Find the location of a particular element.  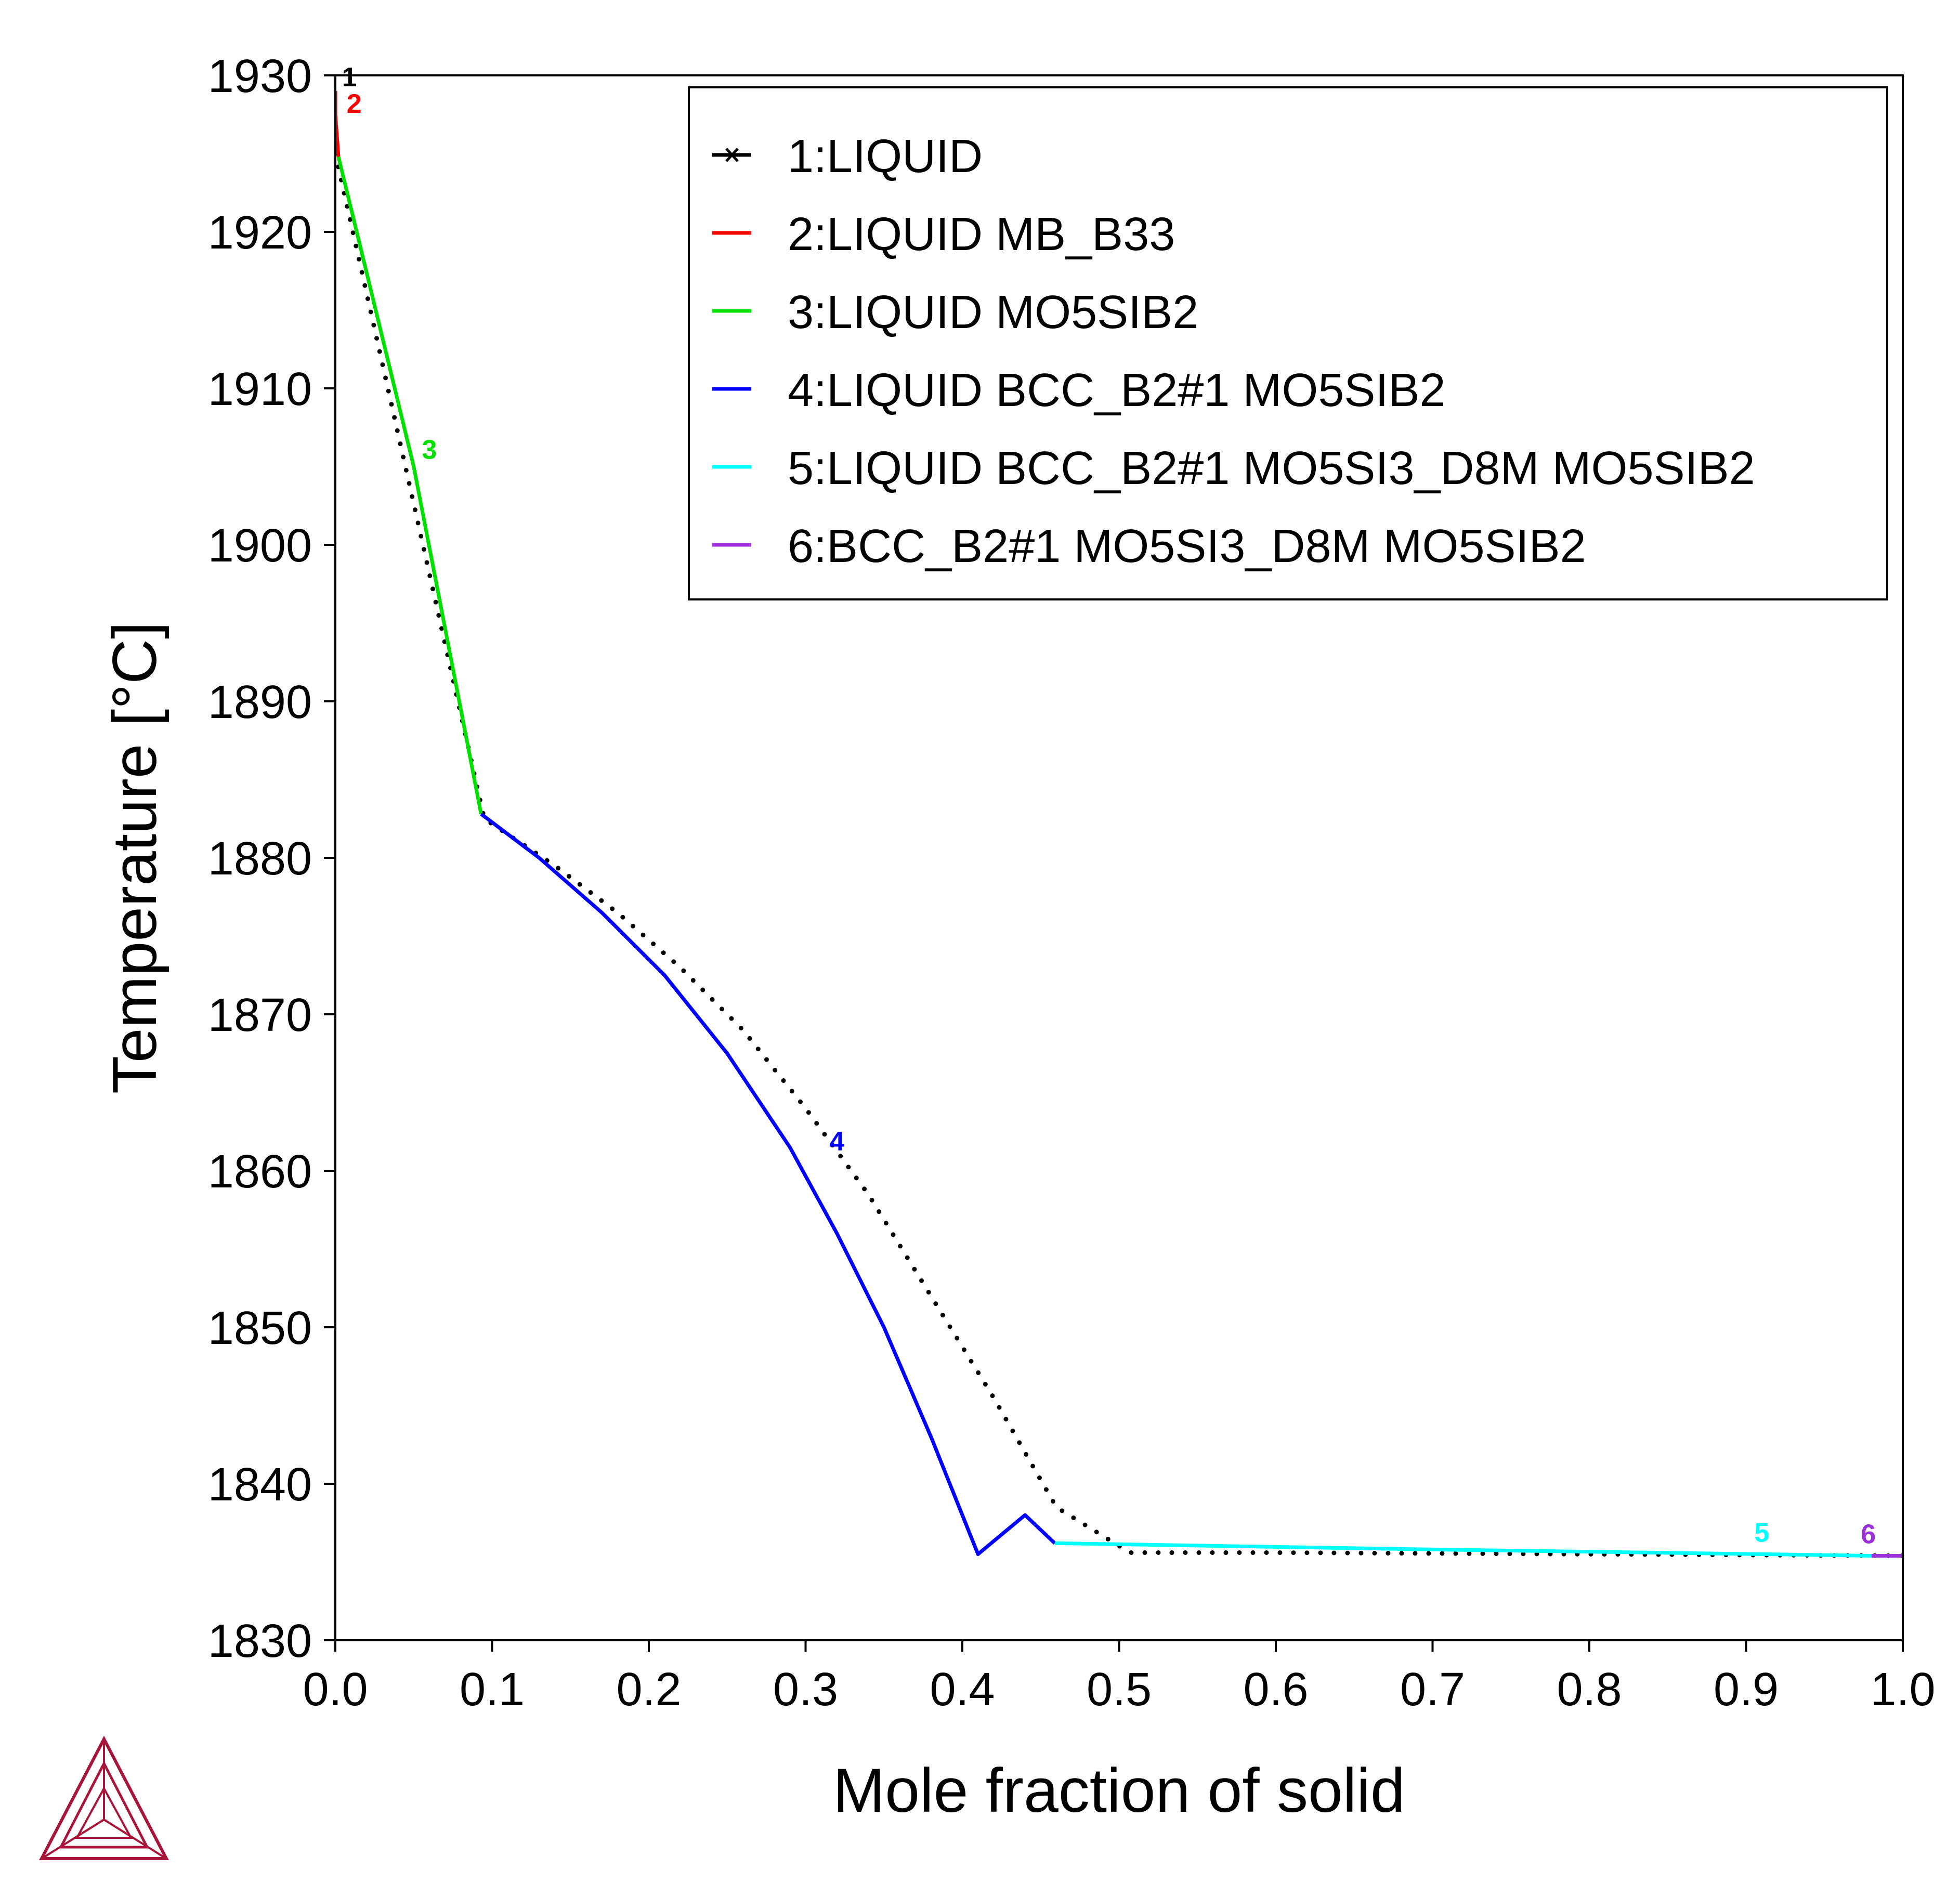

legend-entry-5: 5:LIQUID BCC_B2#1 MO5SI3_D8M MO5SIB2 is located at coordinates (1271, 468).